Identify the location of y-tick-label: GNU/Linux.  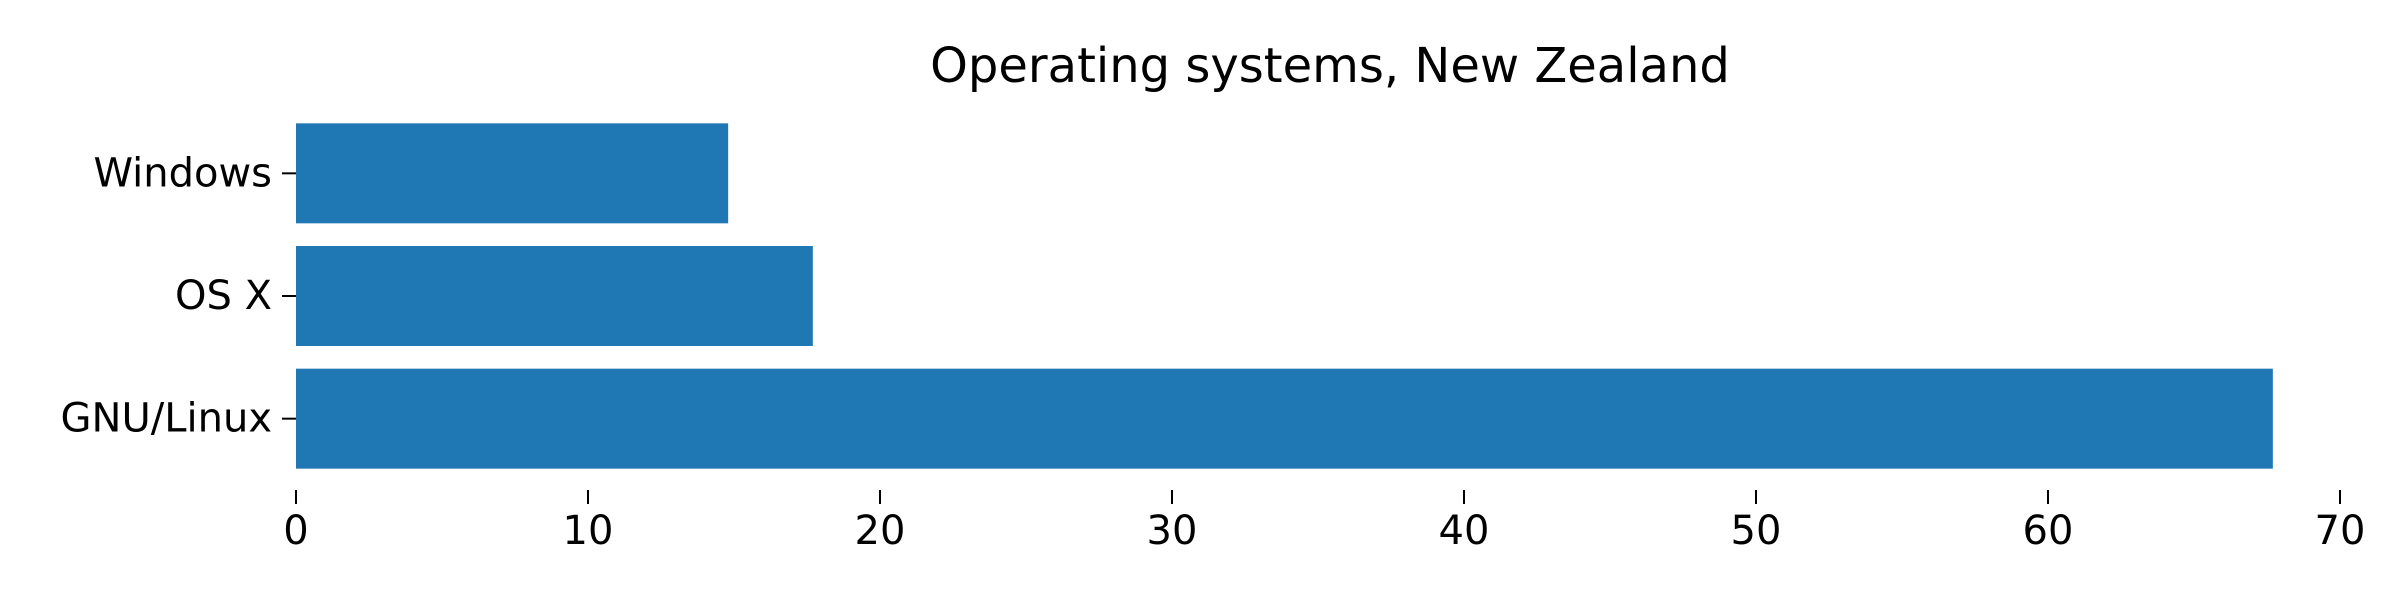
(166, 419).